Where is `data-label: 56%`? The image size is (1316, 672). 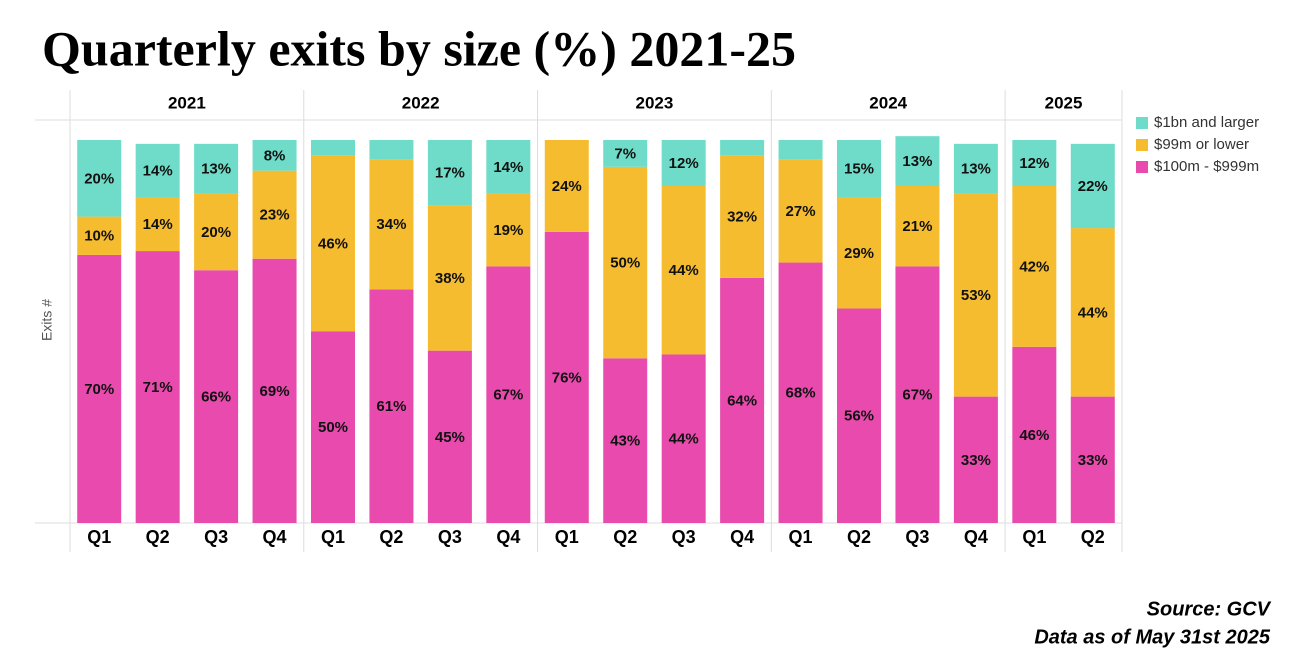 data-label: 56% is located at coordinates (859, 416).